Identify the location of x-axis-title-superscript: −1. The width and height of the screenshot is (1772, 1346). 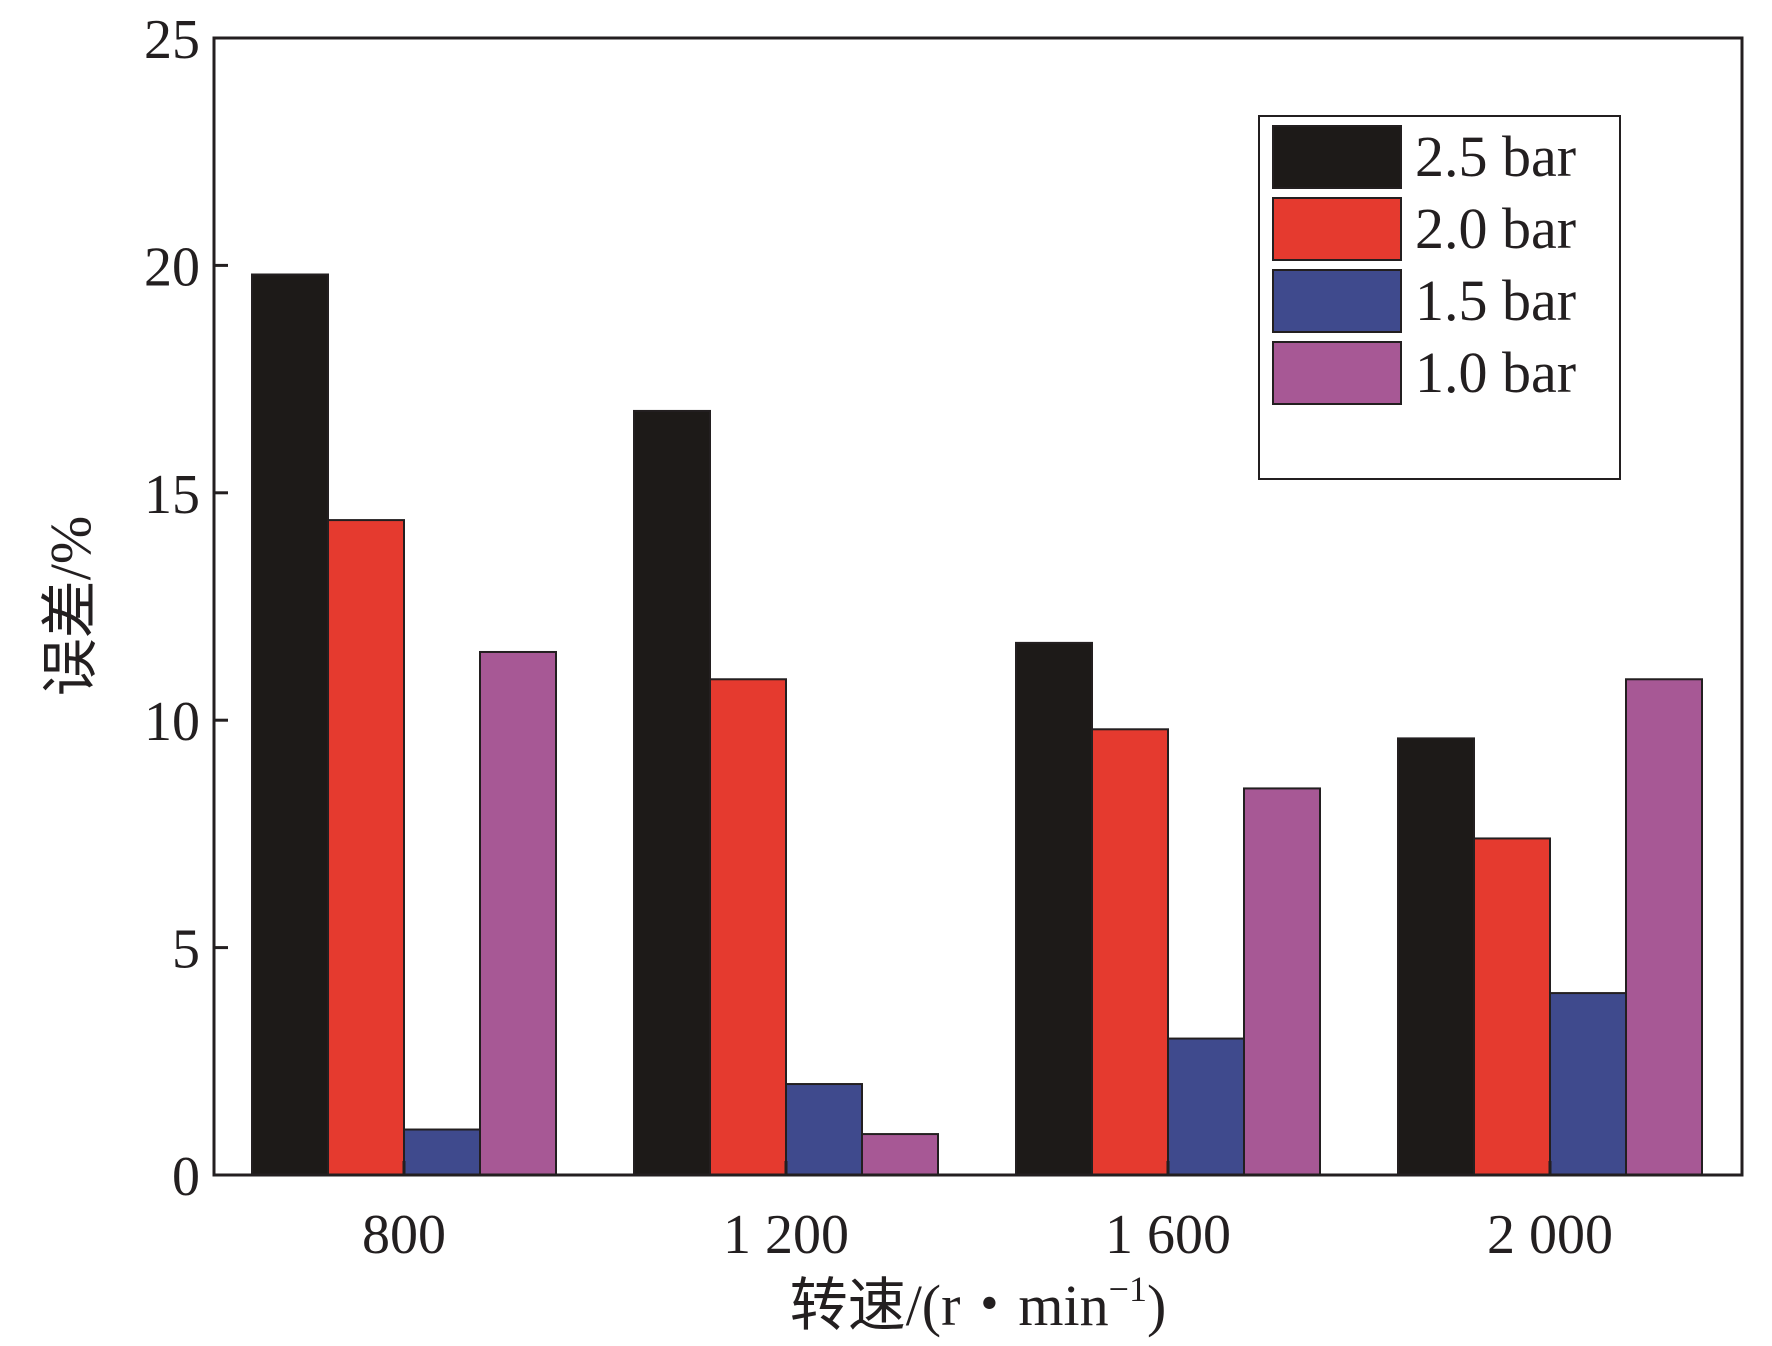
(1128, 1289).